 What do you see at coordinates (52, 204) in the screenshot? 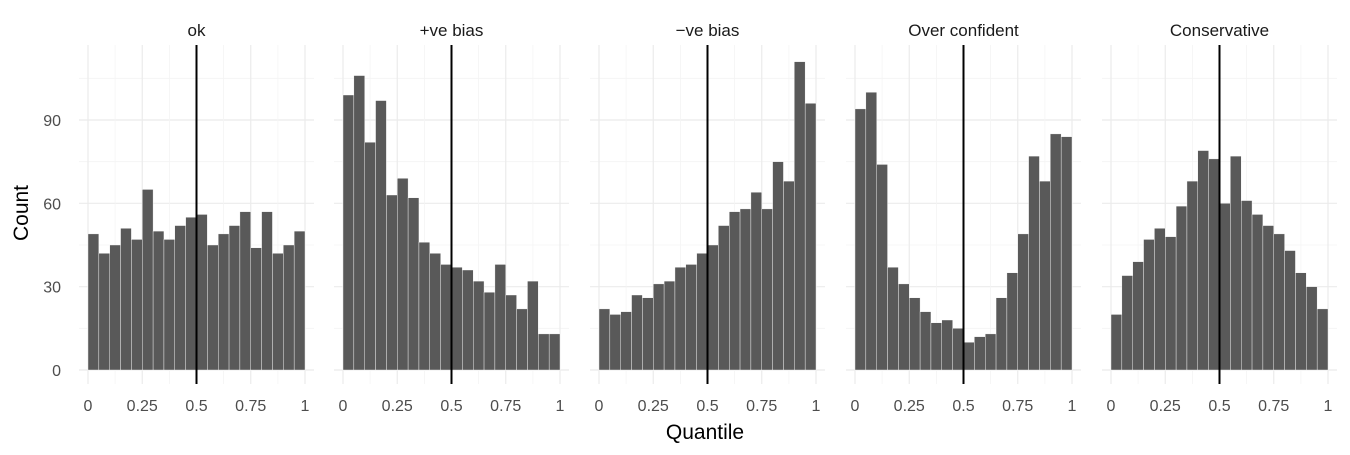
I see `y-tick-label: 60` at bounding box center [52, 204].